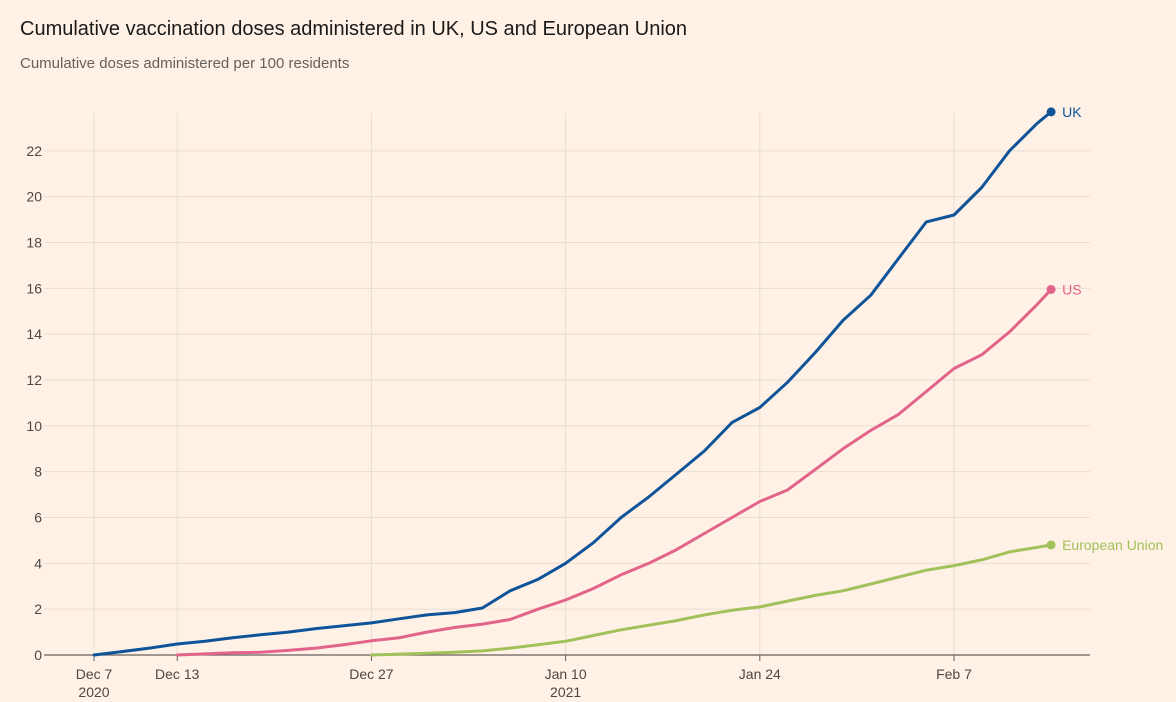  What do you see at coordinates (34, 151) in the screenshot?
I see `y-tick-label: 22` at bounding box center [34, 151].